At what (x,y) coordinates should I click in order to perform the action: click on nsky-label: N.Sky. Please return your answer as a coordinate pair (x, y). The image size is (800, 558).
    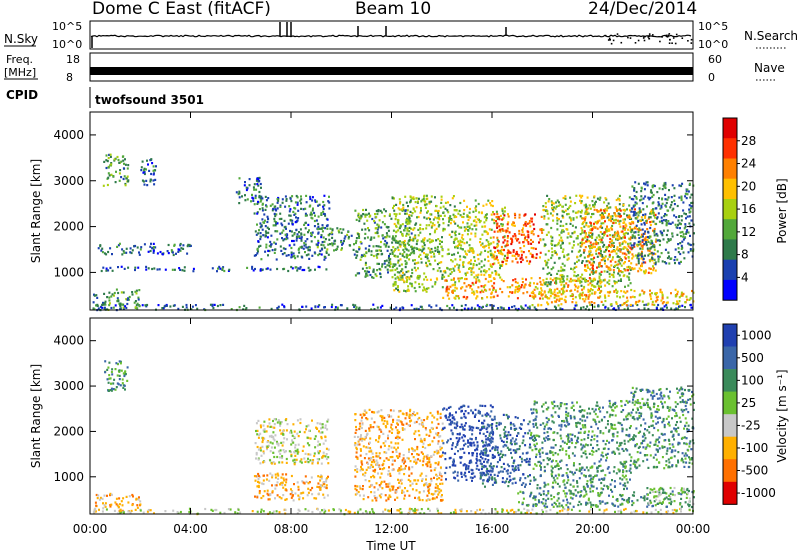
    Looking at the image, I should click on (21, 39).